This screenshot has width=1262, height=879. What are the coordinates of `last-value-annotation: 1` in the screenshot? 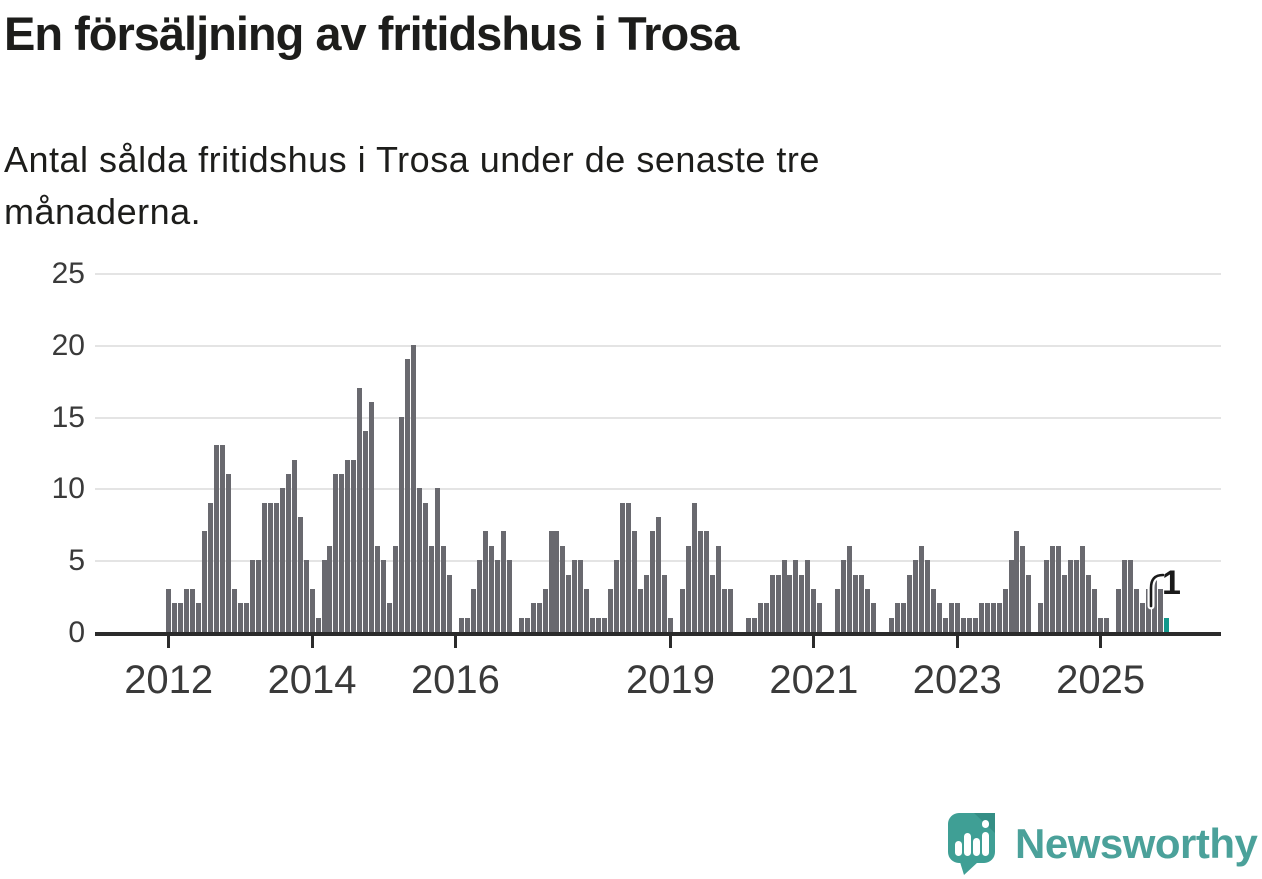 It's located at (1161, 589).